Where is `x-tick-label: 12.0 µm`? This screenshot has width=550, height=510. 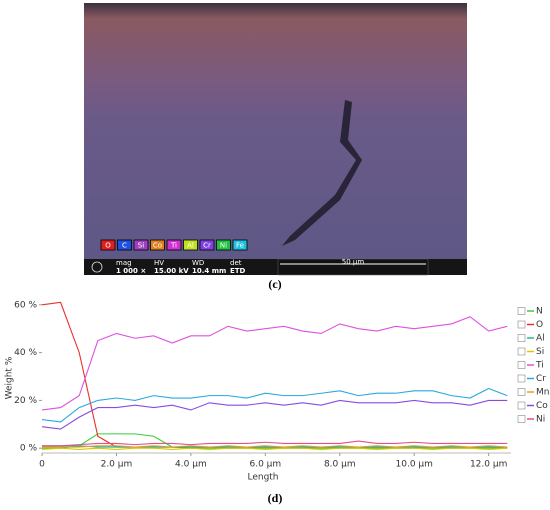
x-tick-label: 12.0 µm is located at coordinates (488, 465).